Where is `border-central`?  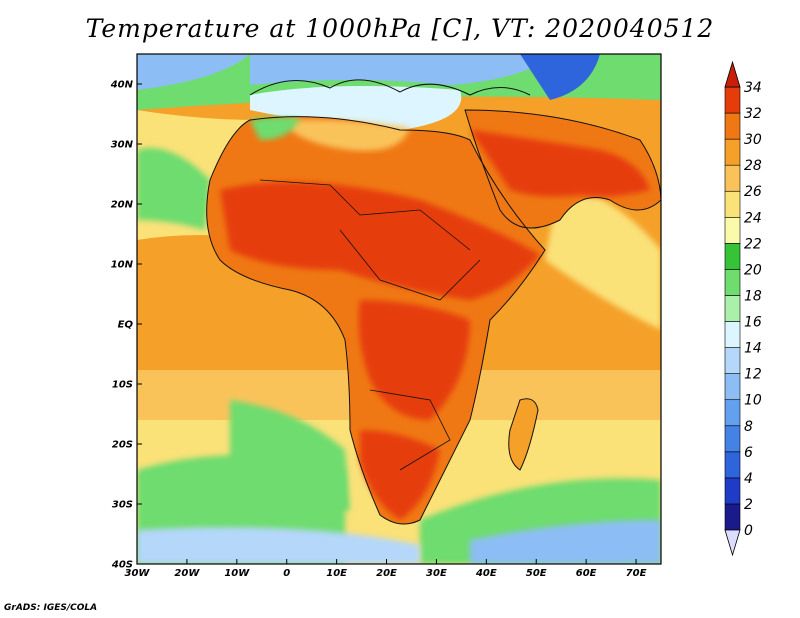 border-central is located at coordinates (410, 265).